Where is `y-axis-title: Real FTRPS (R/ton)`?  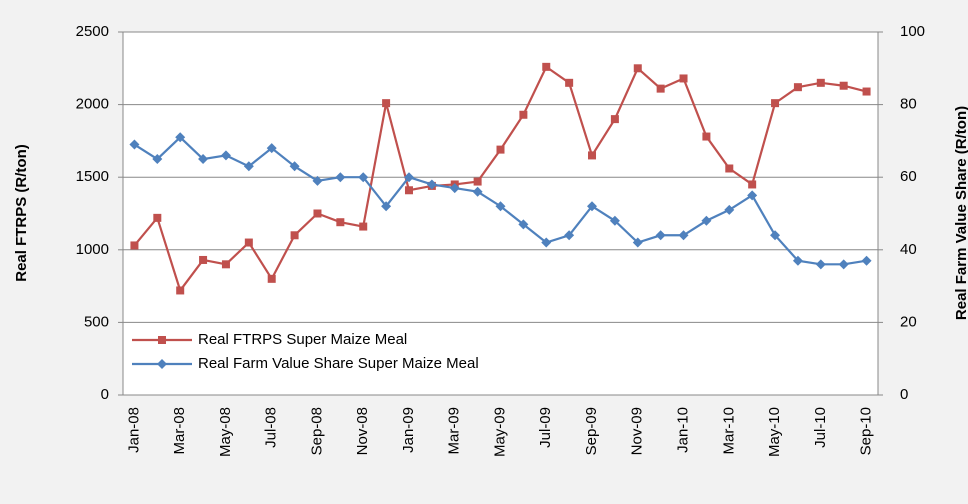 y-axis-title: Real FTRPS (R/ton) is located at coordinates (21, 213).